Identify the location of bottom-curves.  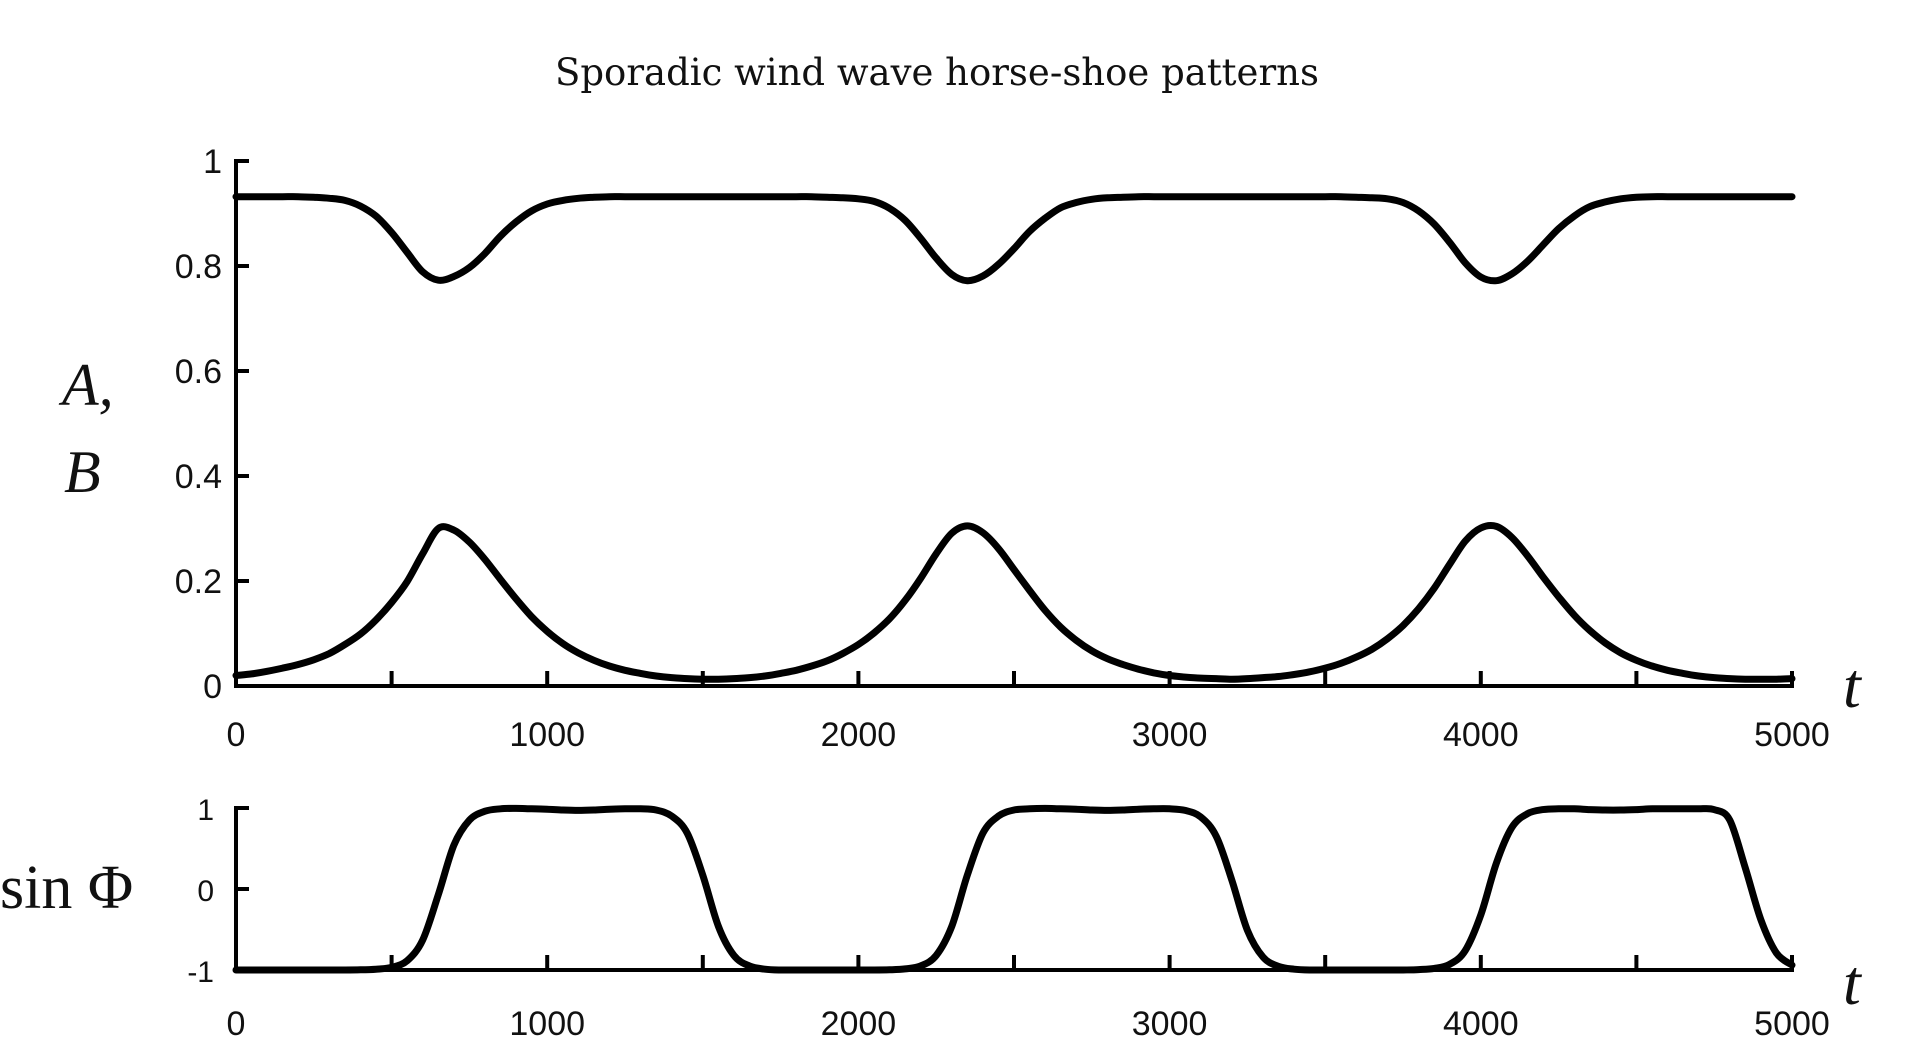
(1014, 889).